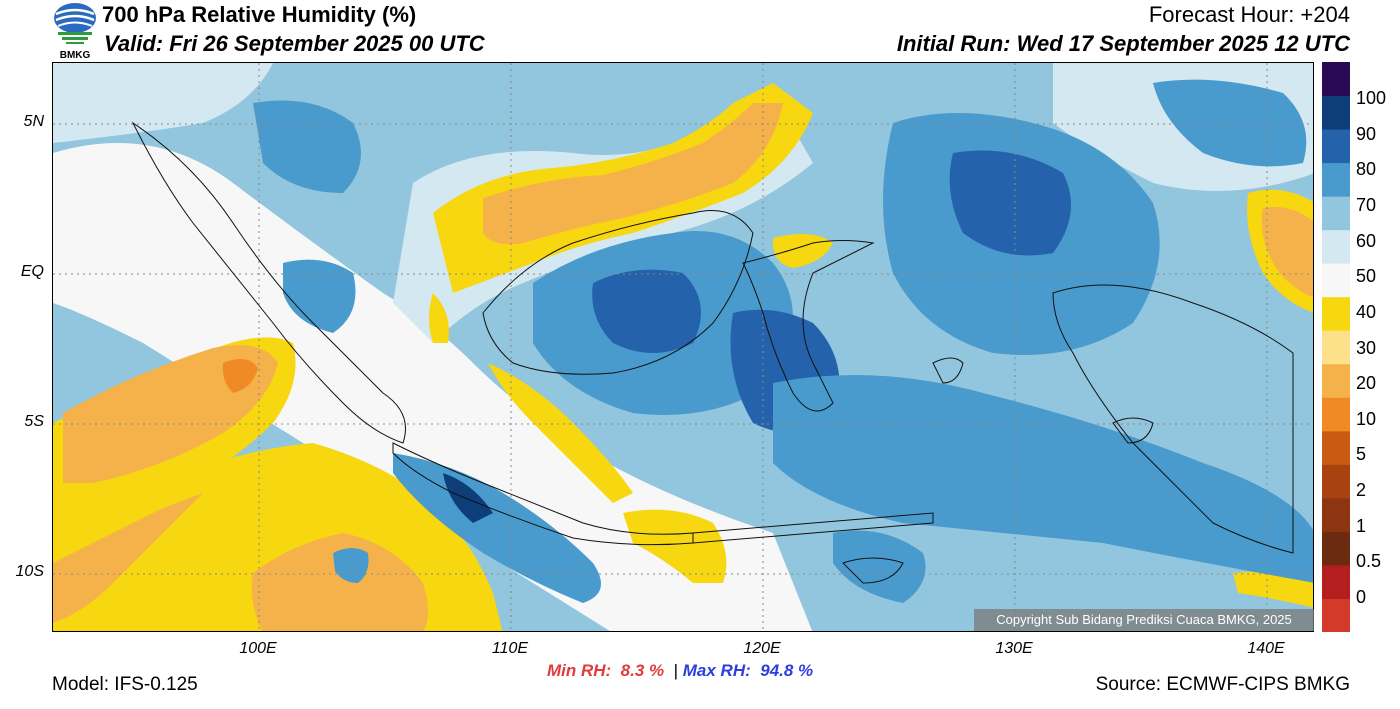 Image resolution: width=1400 pixels, height=709 pixels. Describe the element at coordinates (1366, 205) in the screenshot. I see `colorbar-label: 70` at that location.